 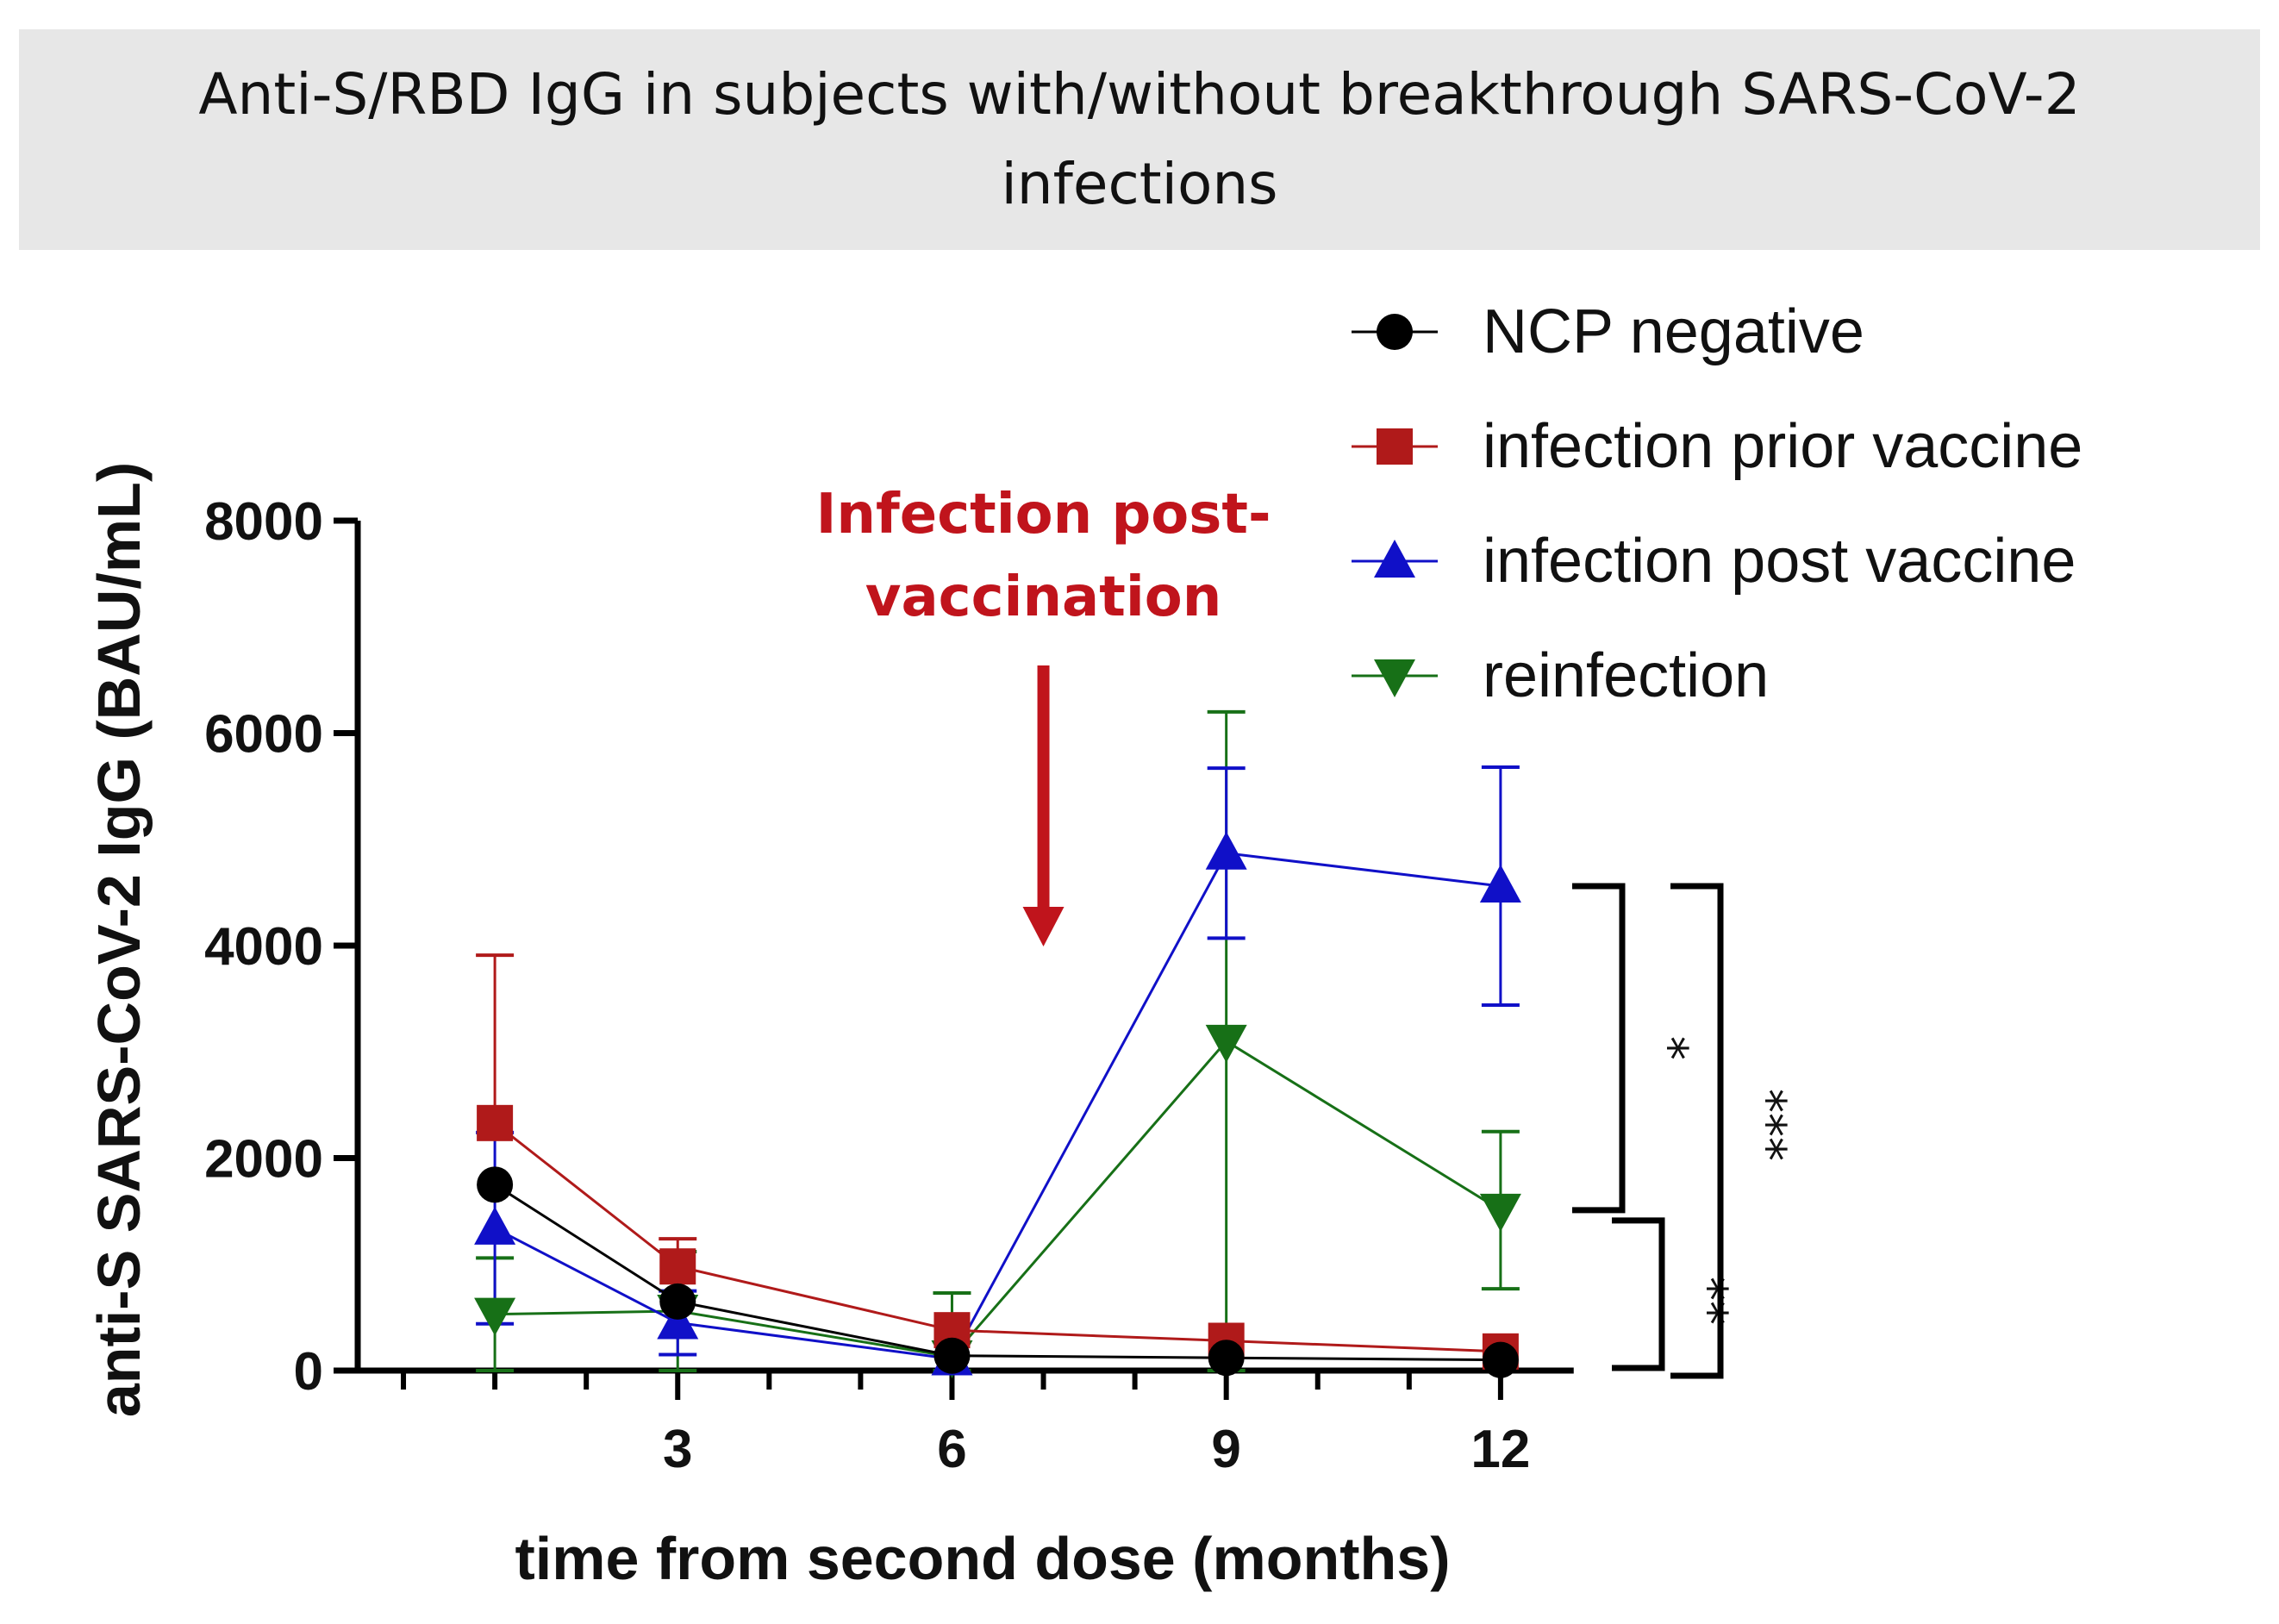 What do you see at coordinates (1043, 597) in the screenshot?
I see `annotation-line2: vaccination` at bounding box center [1043, 597].